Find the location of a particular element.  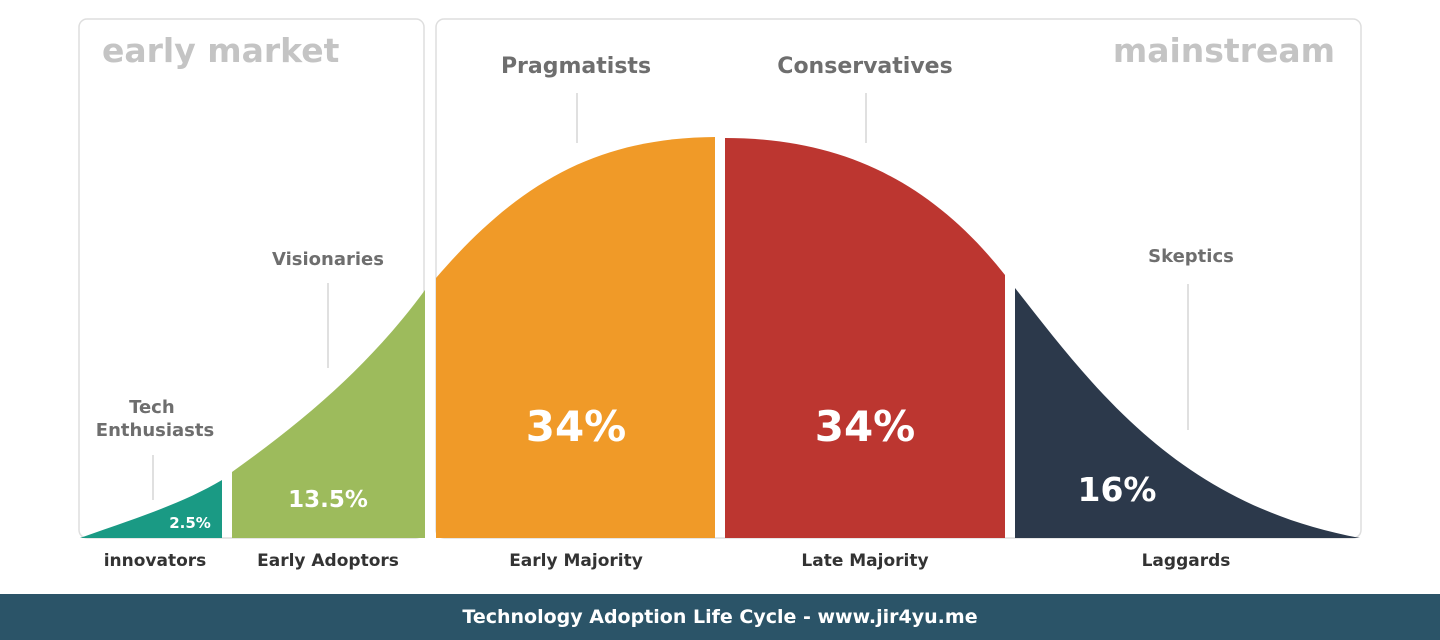

tech-enthusiasts-label: Tech Enthusiasts is located at coordinates (155, 419).